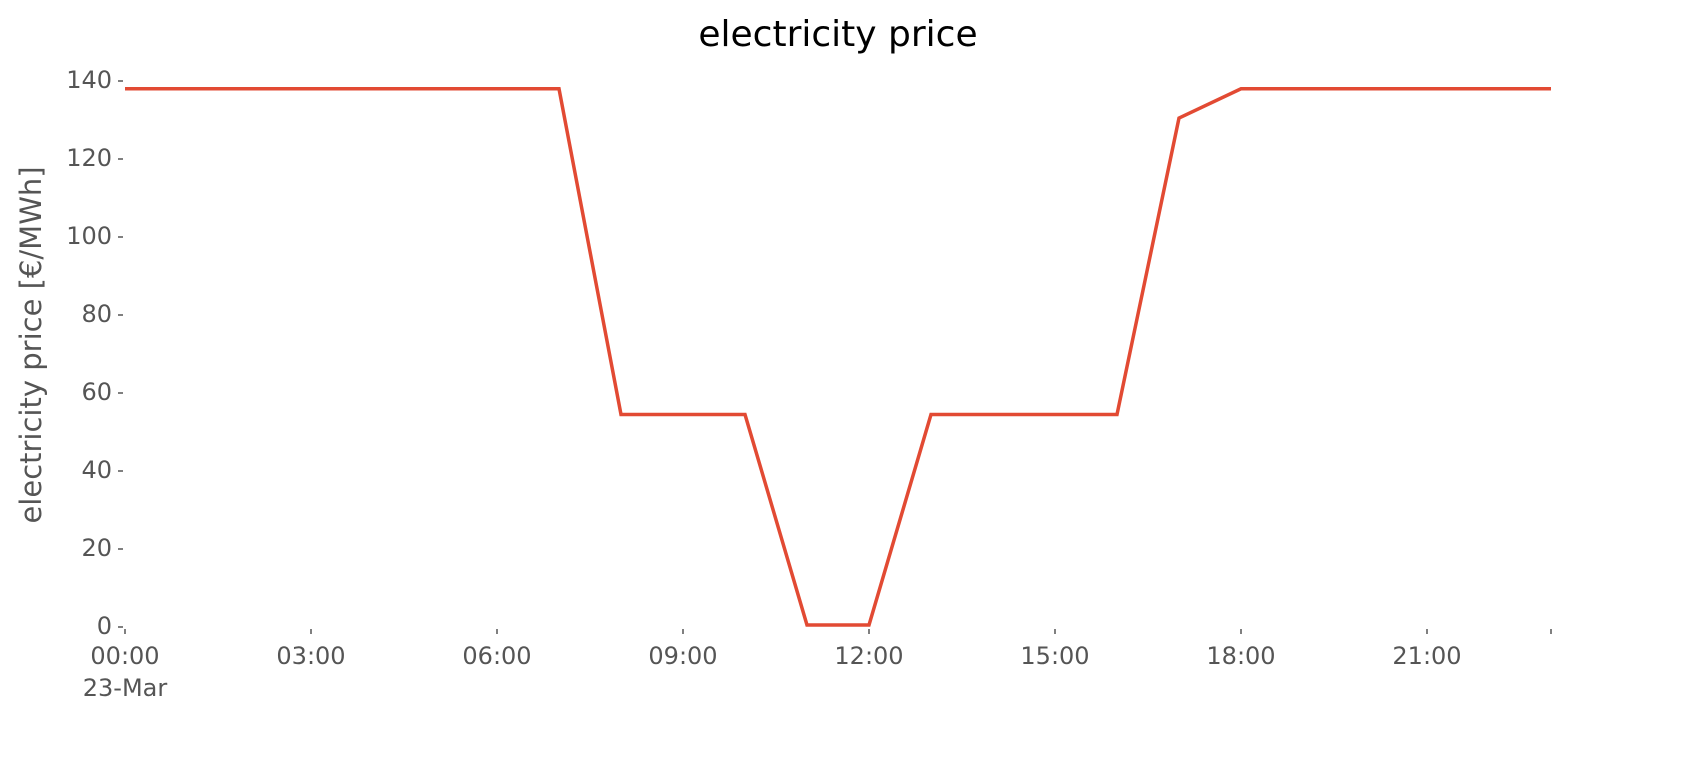 The width and height of the screenshot is (1706, 783). Describe the element at coordinates (496, 656) in the screenshot. I see `x-tick-label: 06:00` at that location.